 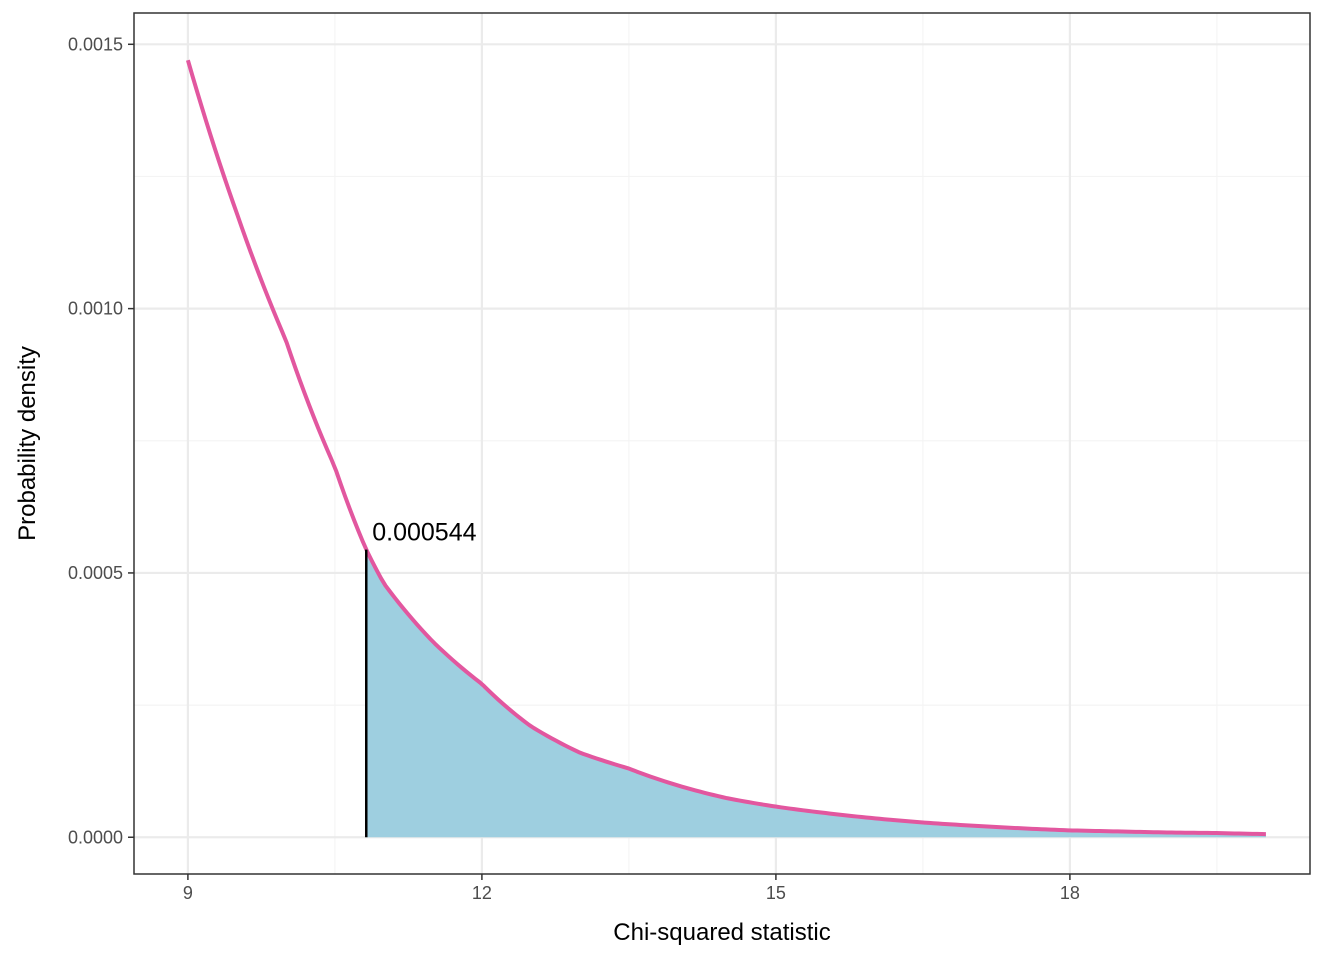 What do you see at coordinates (1070, 893) in the screenshot?
I see `x-tick-label: 18` at bounding box center [1070, 893].